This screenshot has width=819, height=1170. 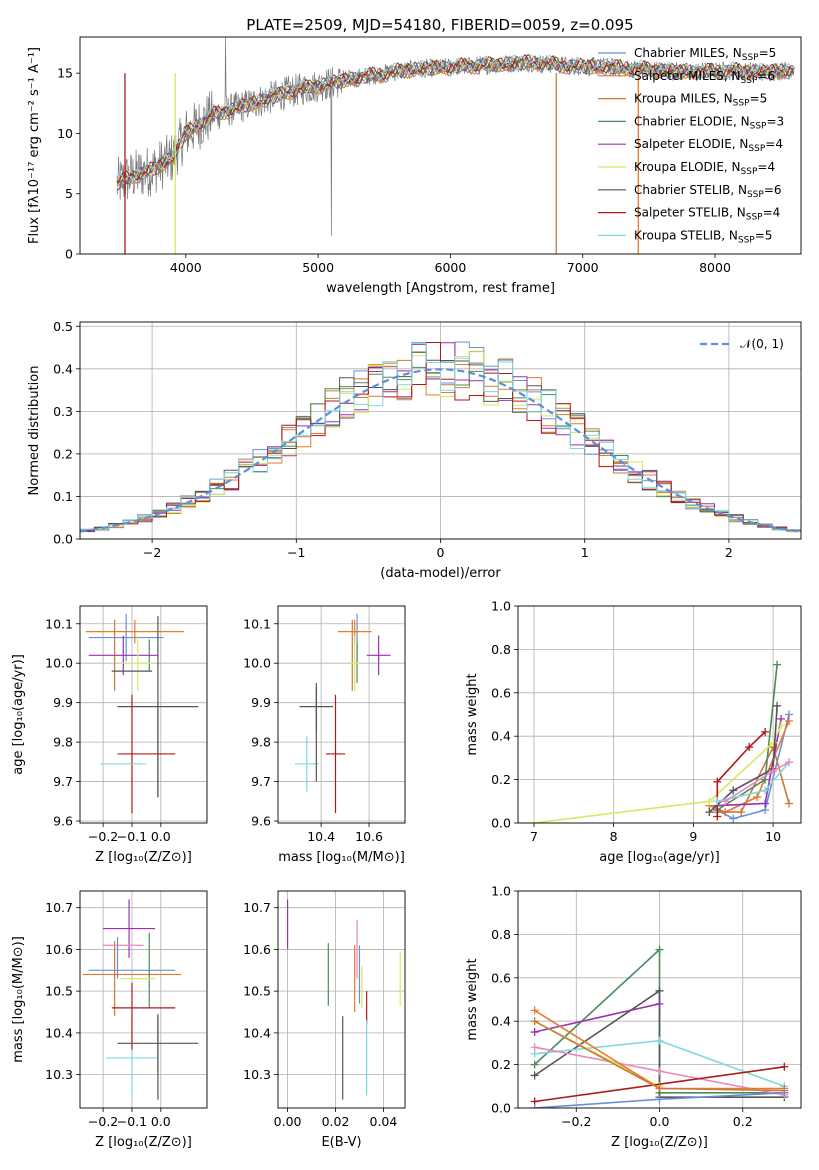 What do you see at coordinates (729, 552) in the screenshot?
I see `x-tick-label: 2` at bounding box center [729, 552].